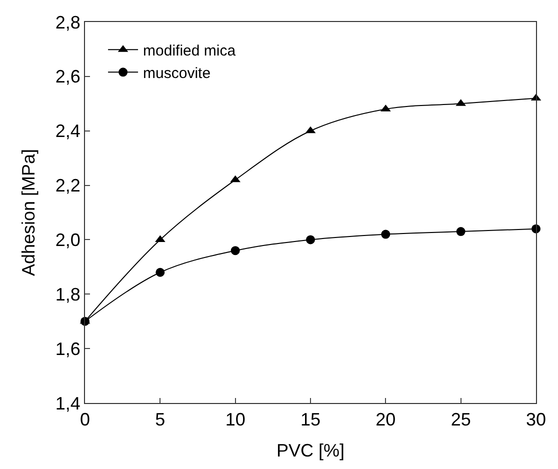  What do you see at coordinates (67, 403) in the screenshot?
I see `y-tick-label: 1,4` at bounding box center [67, 403].